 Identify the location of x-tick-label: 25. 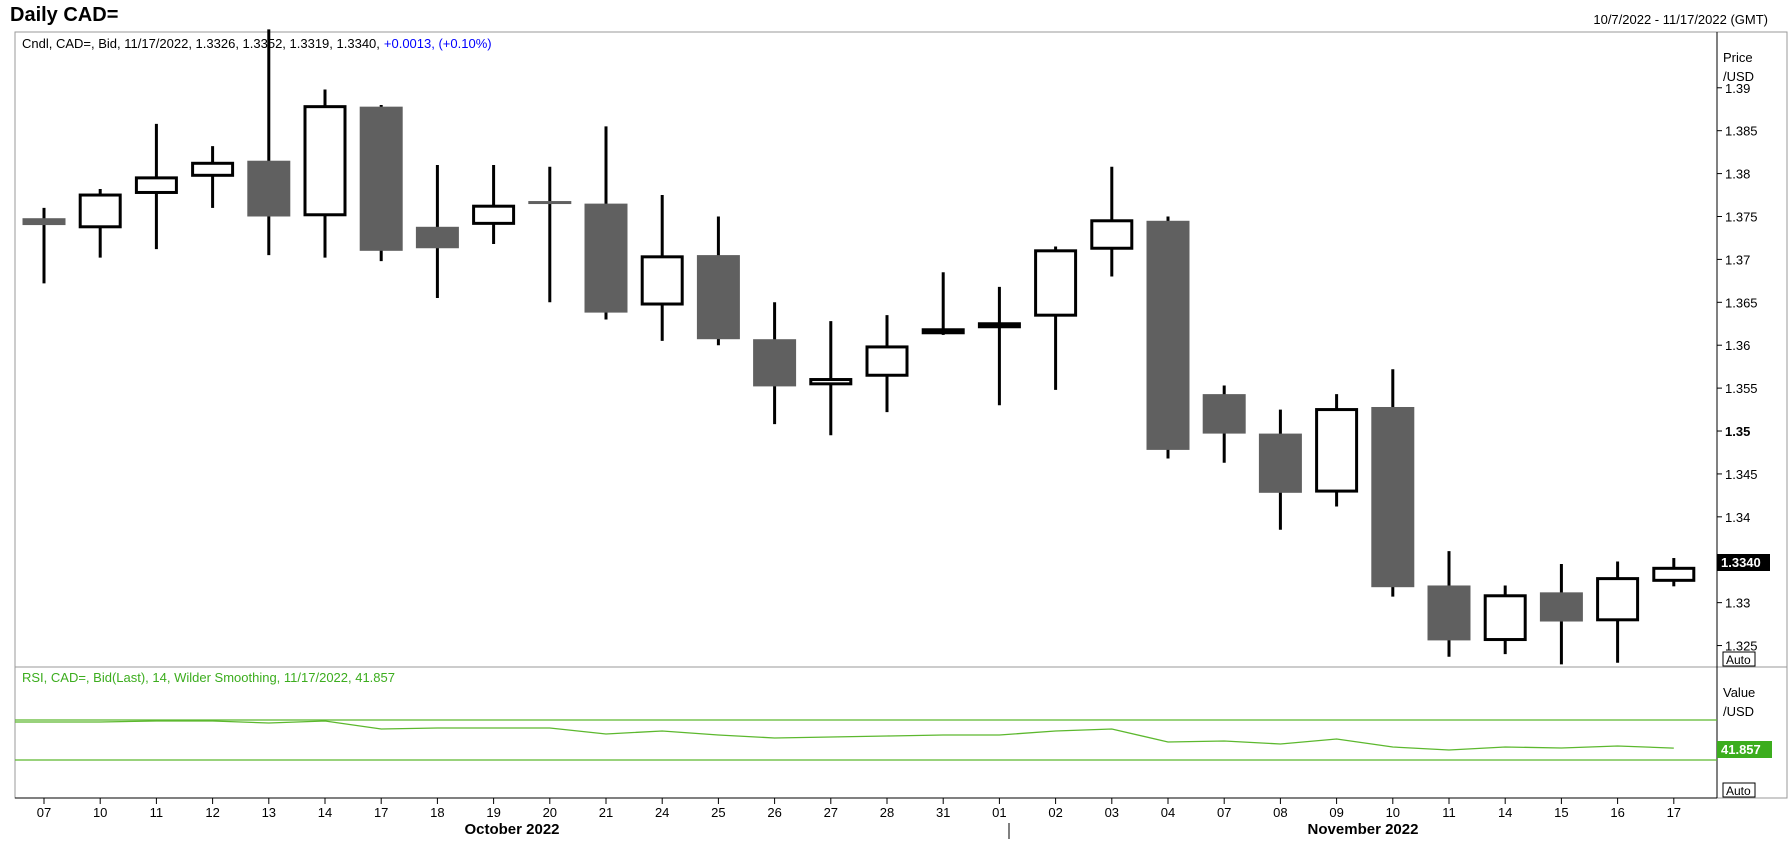
(718, 812).